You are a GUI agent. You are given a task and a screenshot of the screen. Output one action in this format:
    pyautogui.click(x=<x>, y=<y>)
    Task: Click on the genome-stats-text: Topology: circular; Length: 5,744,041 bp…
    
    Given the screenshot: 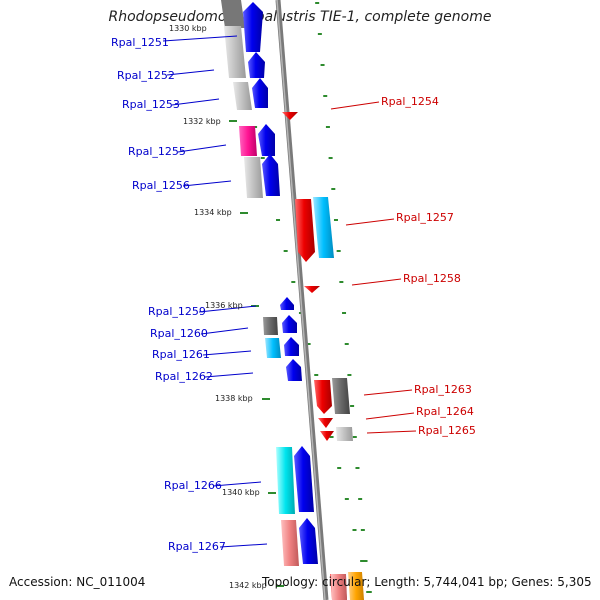 What is the action you would take?
    pyautogui.click(x=427, y=582)
    